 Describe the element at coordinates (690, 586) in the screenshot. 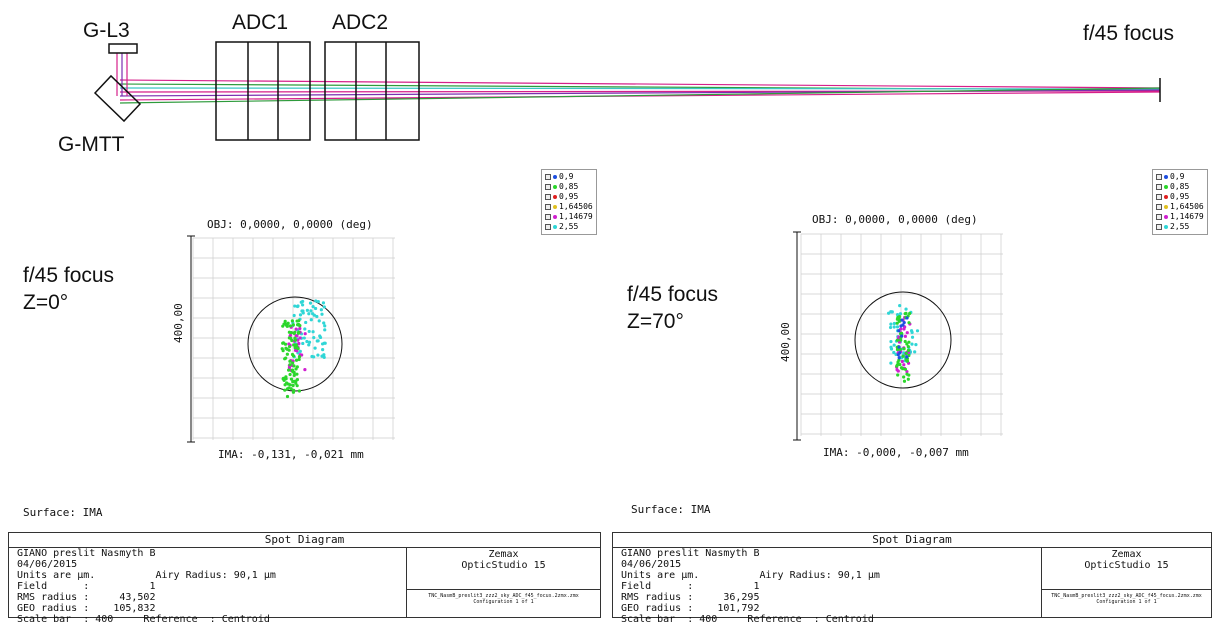

I see `panel-line: Field : 1` at that location.